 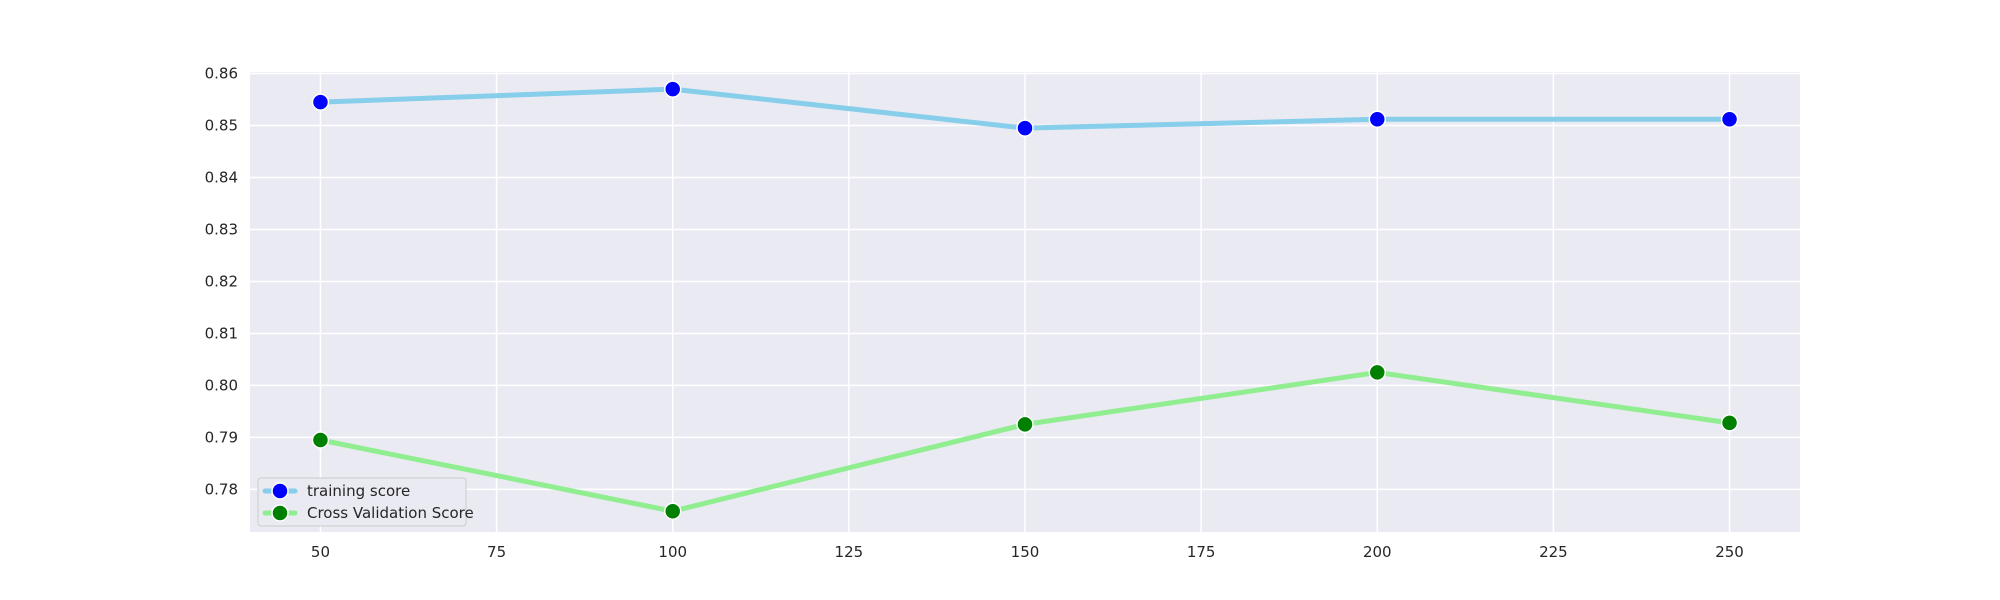 What do you see at coordinates (221, 489) in the screenshot?
I see `y-tick-label: 0.78` at bounding box center [221, 489].